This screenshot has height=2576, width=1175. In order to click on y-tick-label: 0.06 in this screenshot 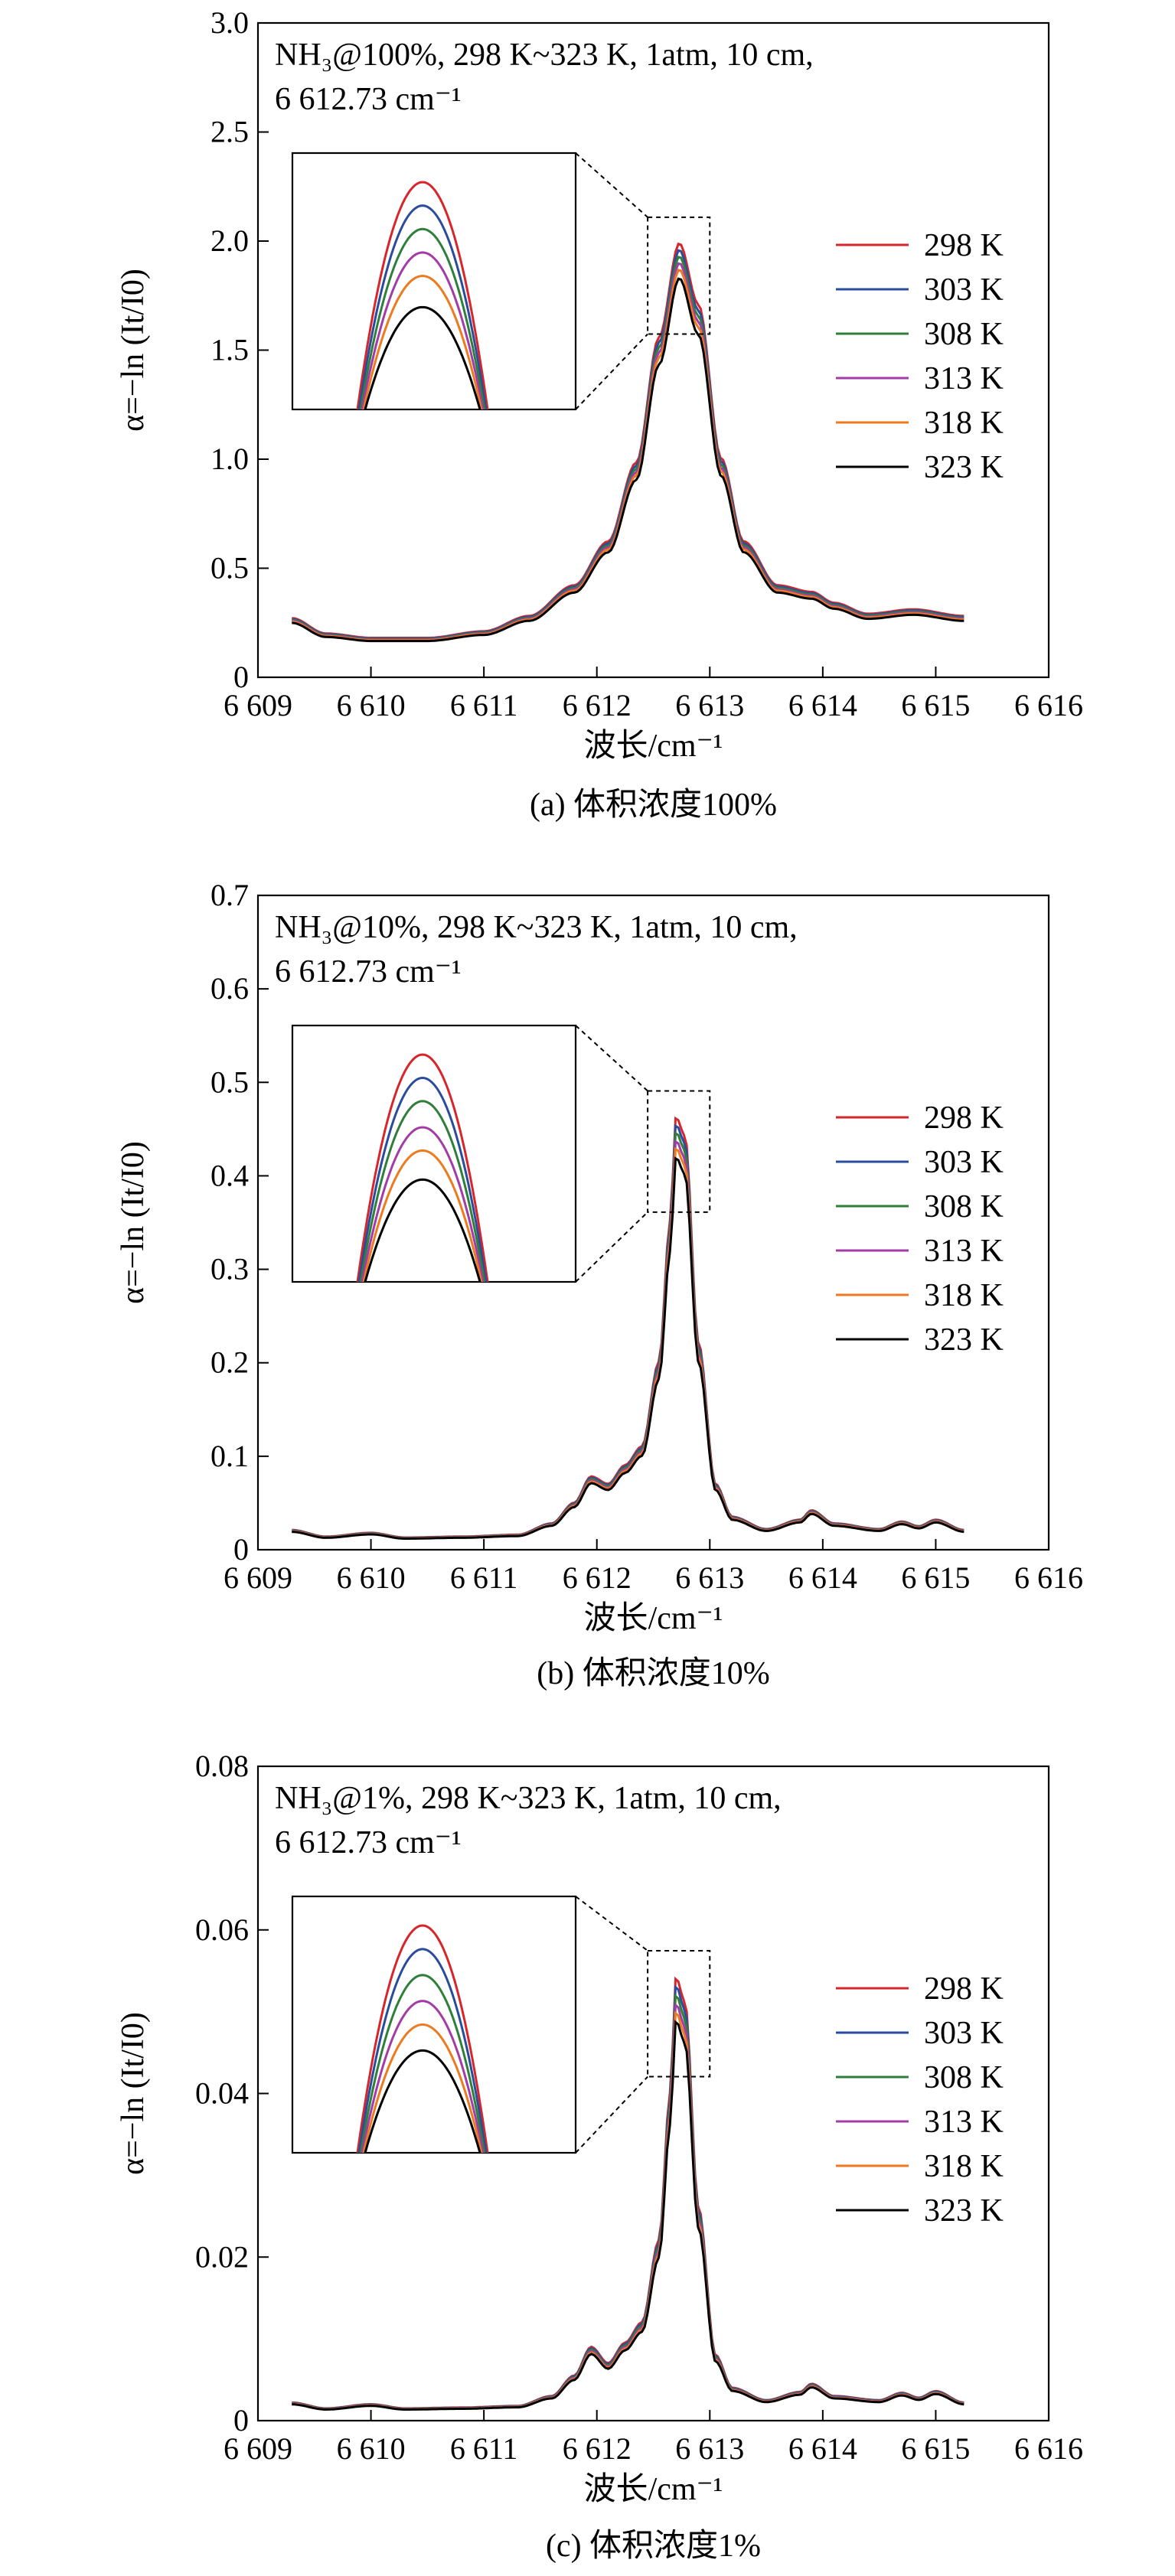, I will do `click(222, 1930)`.